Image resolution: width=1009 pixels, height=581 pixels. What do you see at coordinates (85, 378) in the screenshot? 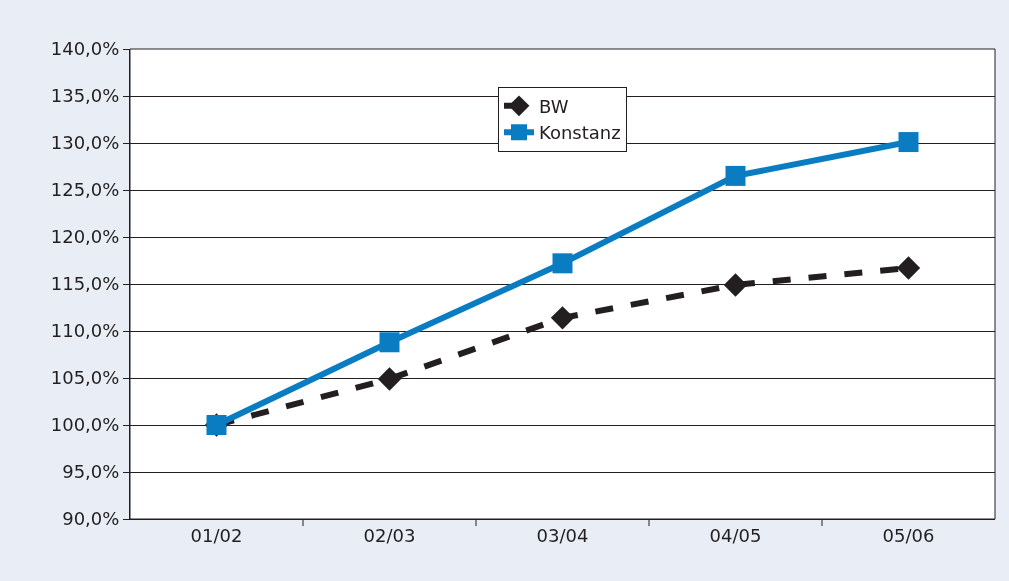
I see `y-tick-label: 105,0%` at bounding box center [85, 378].